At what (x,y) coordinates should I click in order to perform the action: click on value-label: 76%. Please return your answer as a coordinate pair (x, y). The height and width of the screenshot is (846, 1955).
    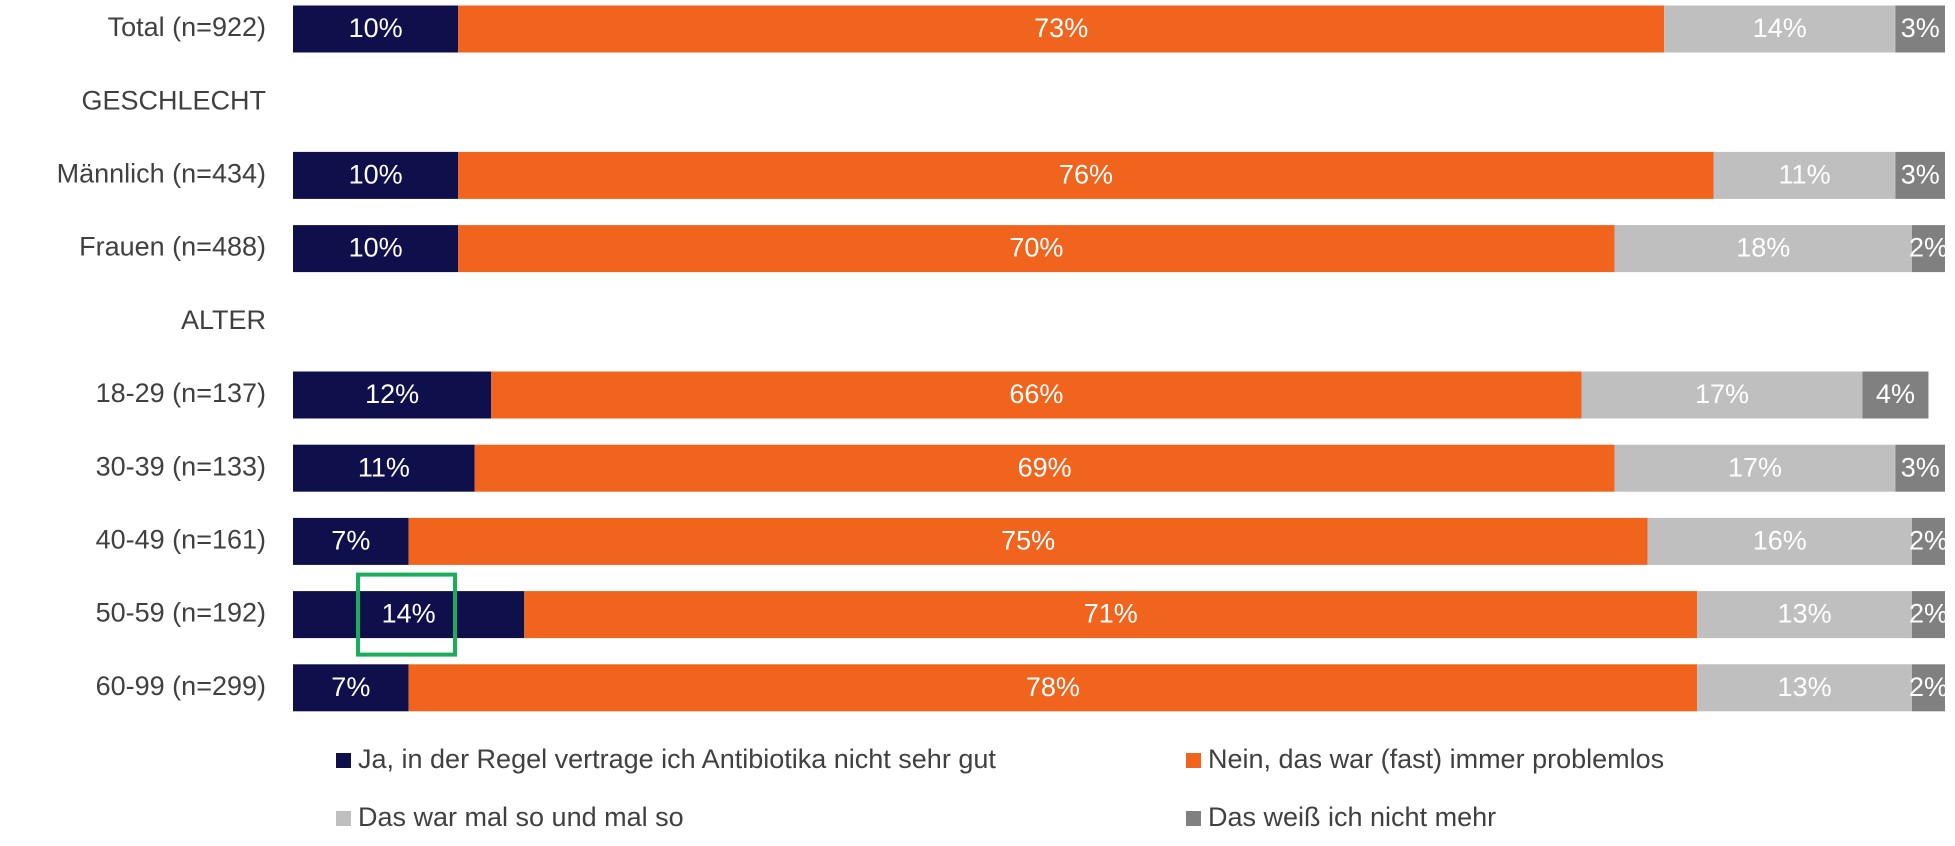
    Looking at the image, I should click on (1086, 175).